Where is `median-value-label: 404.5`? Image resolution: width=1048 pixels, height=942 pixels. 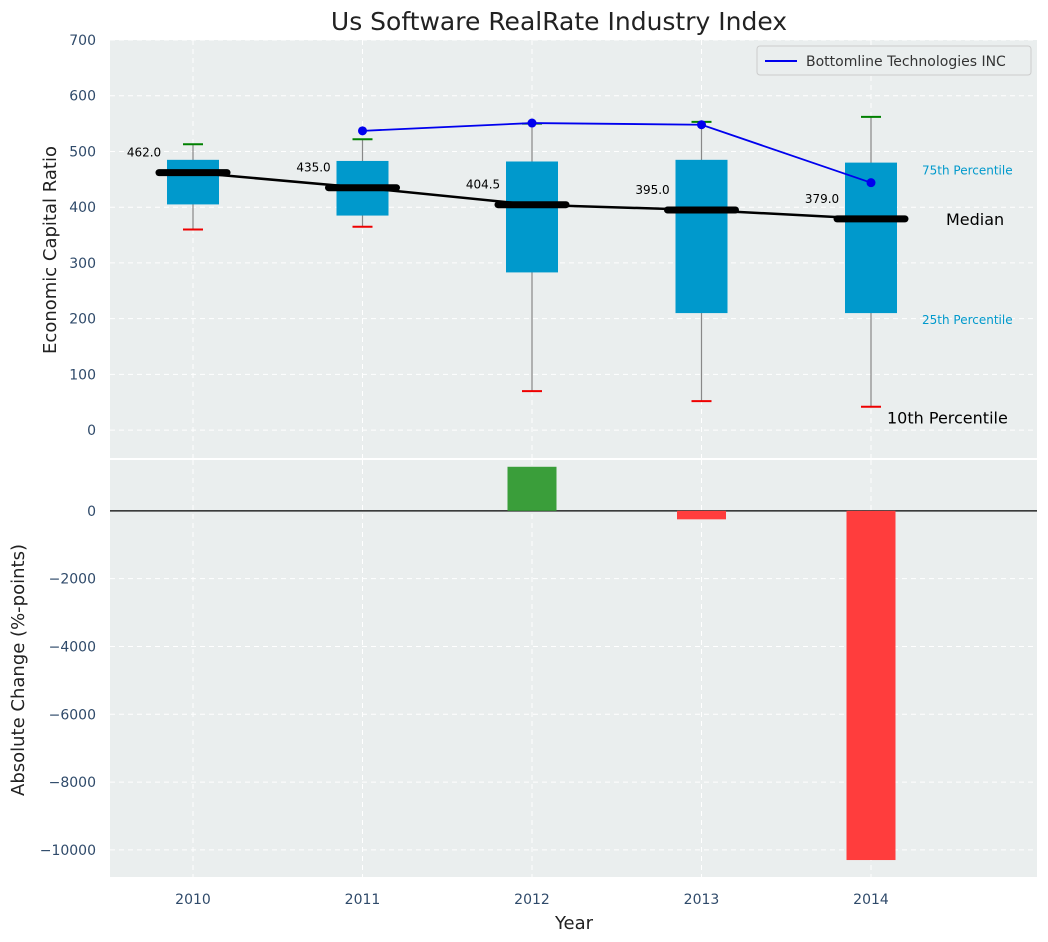 median-value-label: 404.5 is located at coordinates (483, 185).